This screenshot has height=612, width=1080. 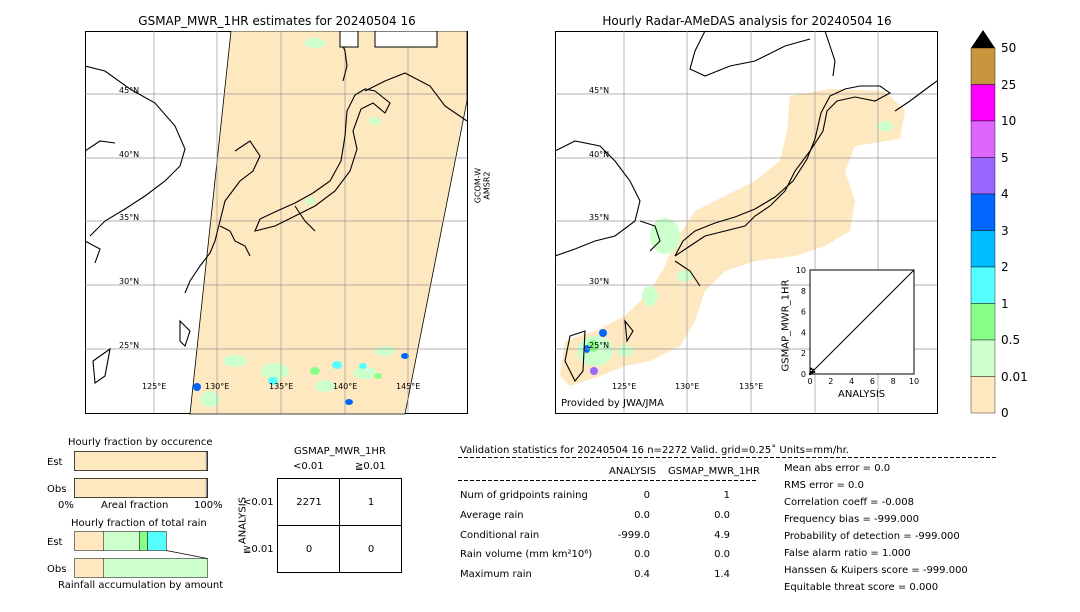 What do you see at coordinates (297, 222) in the screenshot?
I see `rain-patches-light` at bounding box center [297, 222].